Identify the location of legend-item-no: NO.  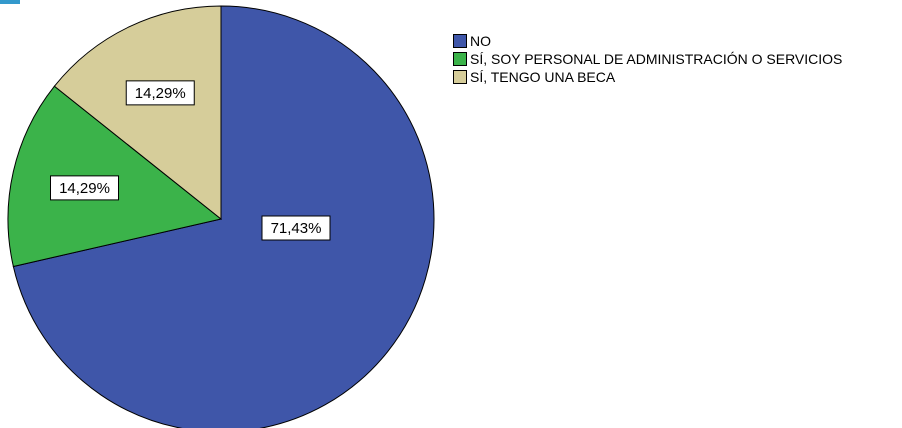
(677, 40).